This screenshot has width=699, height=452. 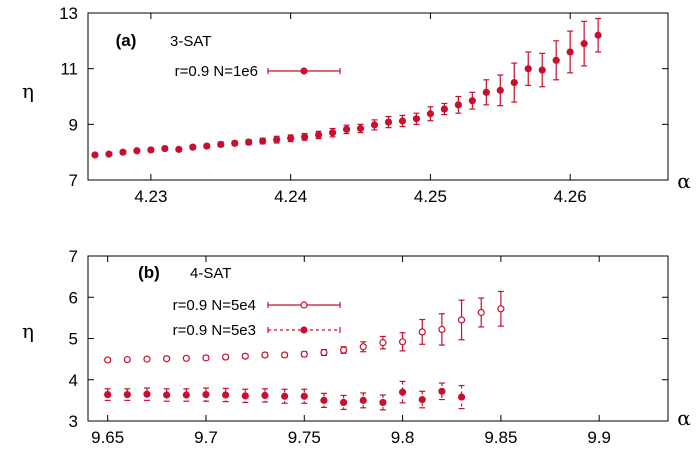 What do you see at coordinates (304, 437) in the screenshot?
I see `x-tick-label: 9.75` at bounding box center [304, 437].